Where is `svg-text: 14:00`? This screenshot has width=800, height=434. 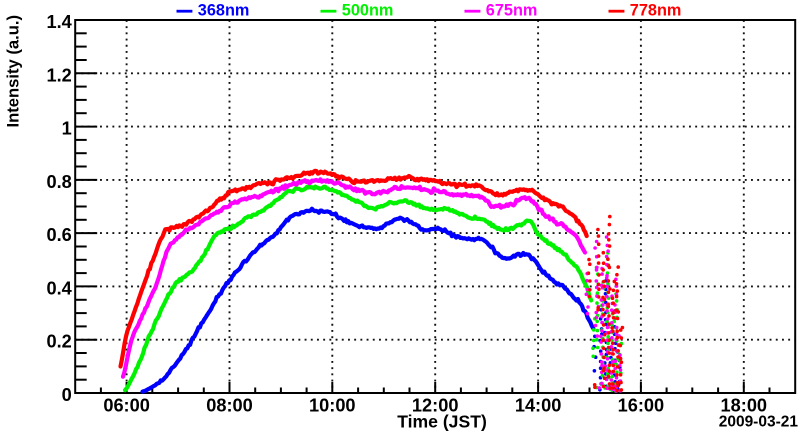 svg-text: 14:00 is located at coordinates (538, 406).